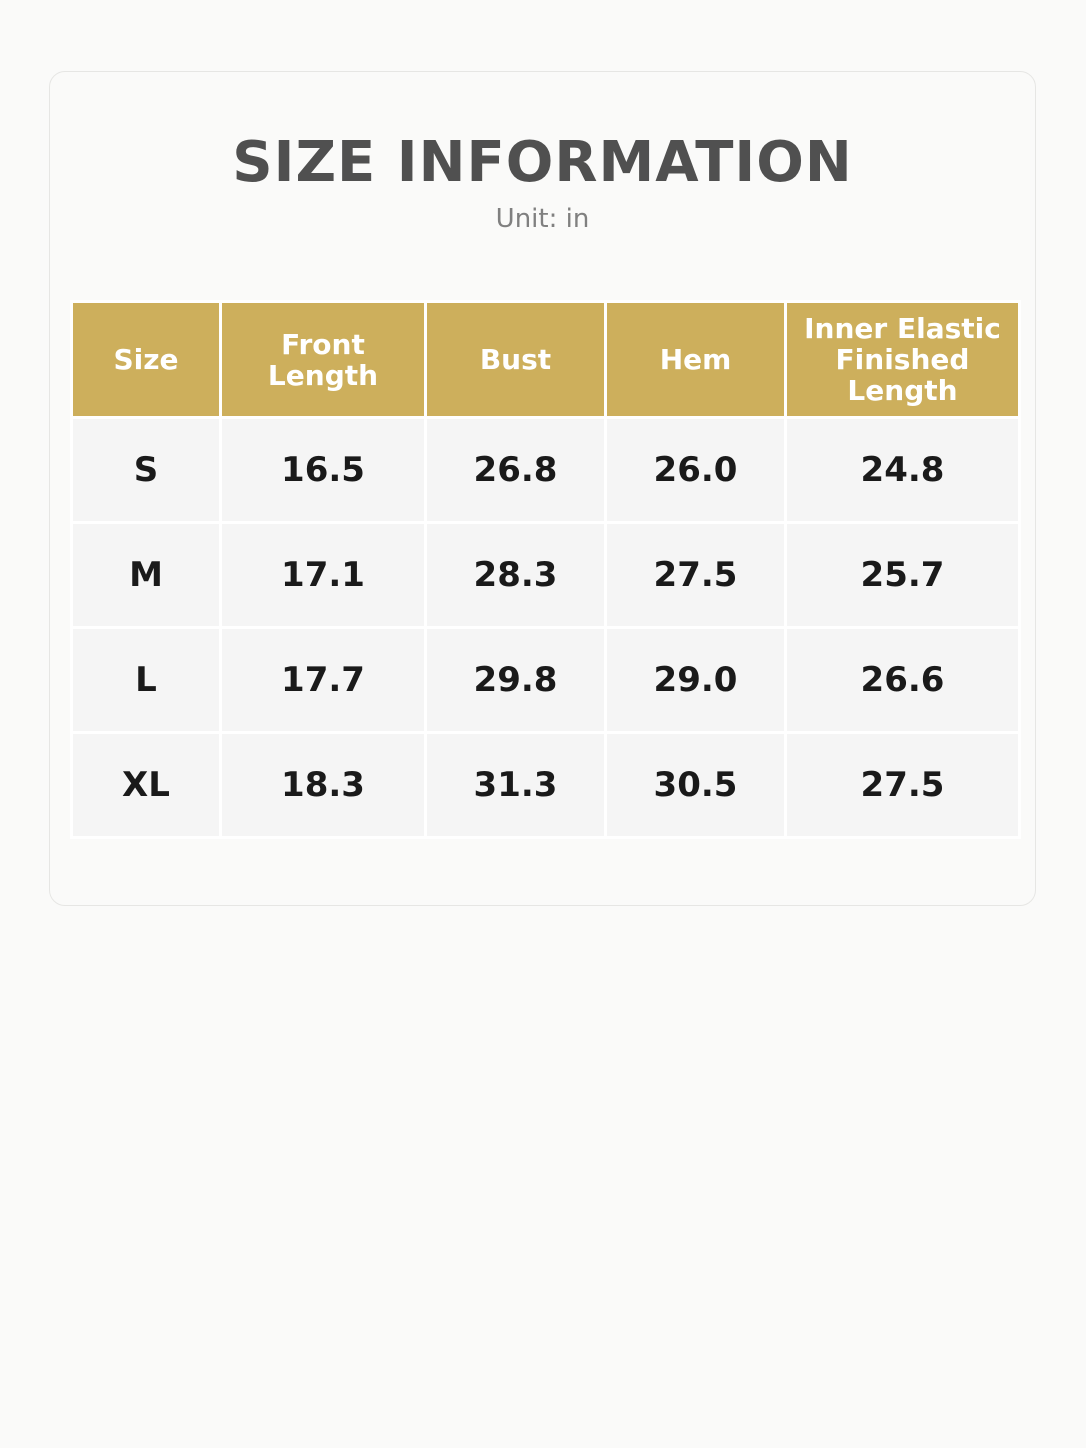 The height and width of the screenshot is (1448, 1086). I want to click on title: SIZE INFORMATION, so click(542, 162).